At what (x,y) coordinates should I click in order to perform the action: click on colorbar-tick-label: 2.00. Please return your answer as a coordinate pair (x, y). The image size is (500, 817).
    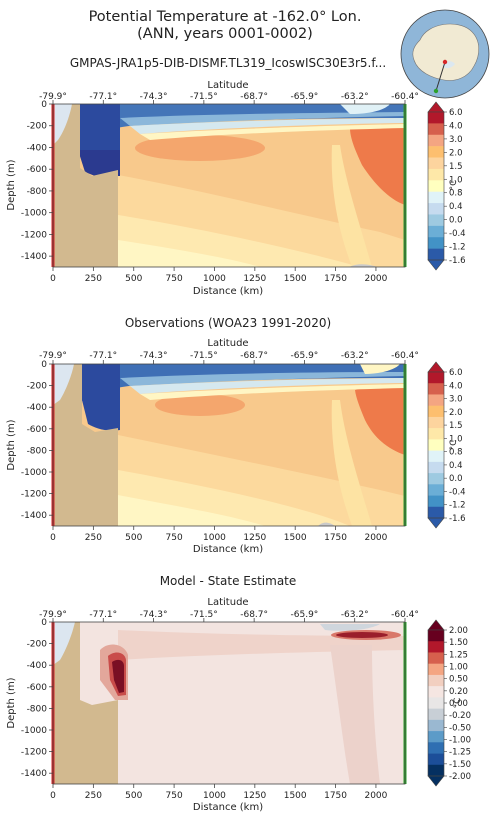
    Looking at the image, I should click on (458, 631).